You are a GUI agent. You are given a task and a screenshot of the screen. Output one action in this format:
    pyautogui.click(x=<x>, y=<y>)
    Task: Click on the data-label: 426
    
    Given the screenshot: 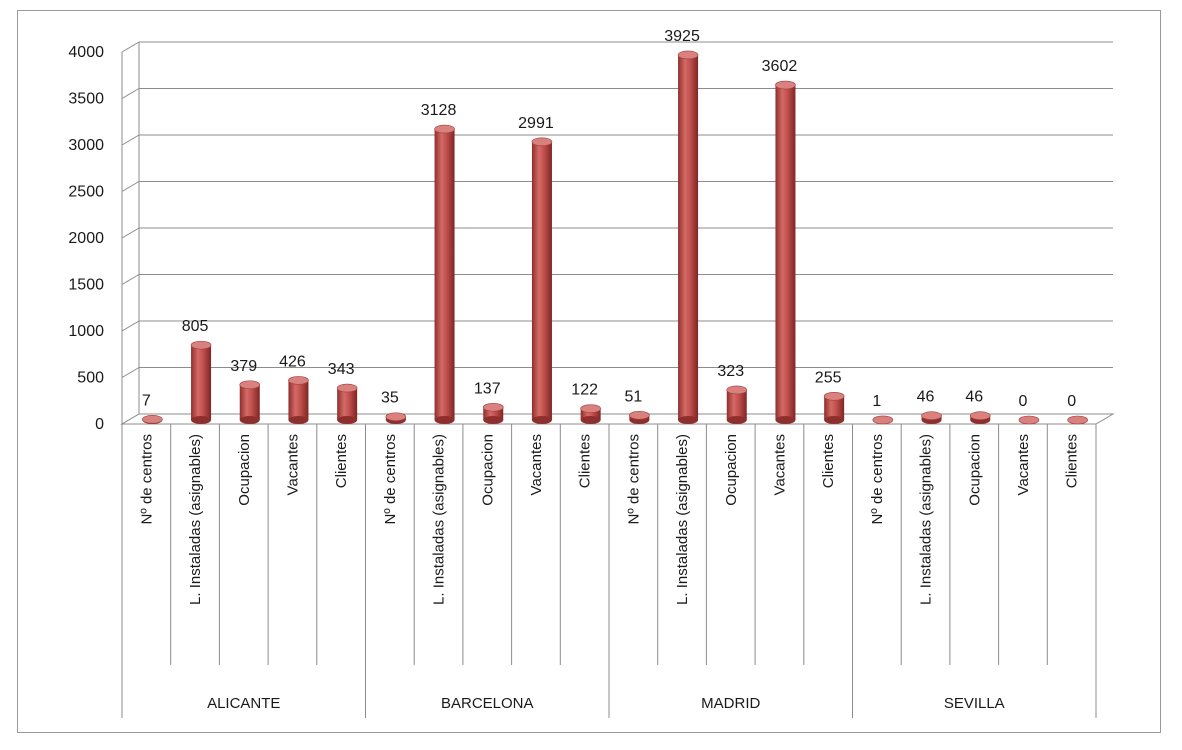 What is the action you would take?
    pyautogui.click(x=292, y=361)
    